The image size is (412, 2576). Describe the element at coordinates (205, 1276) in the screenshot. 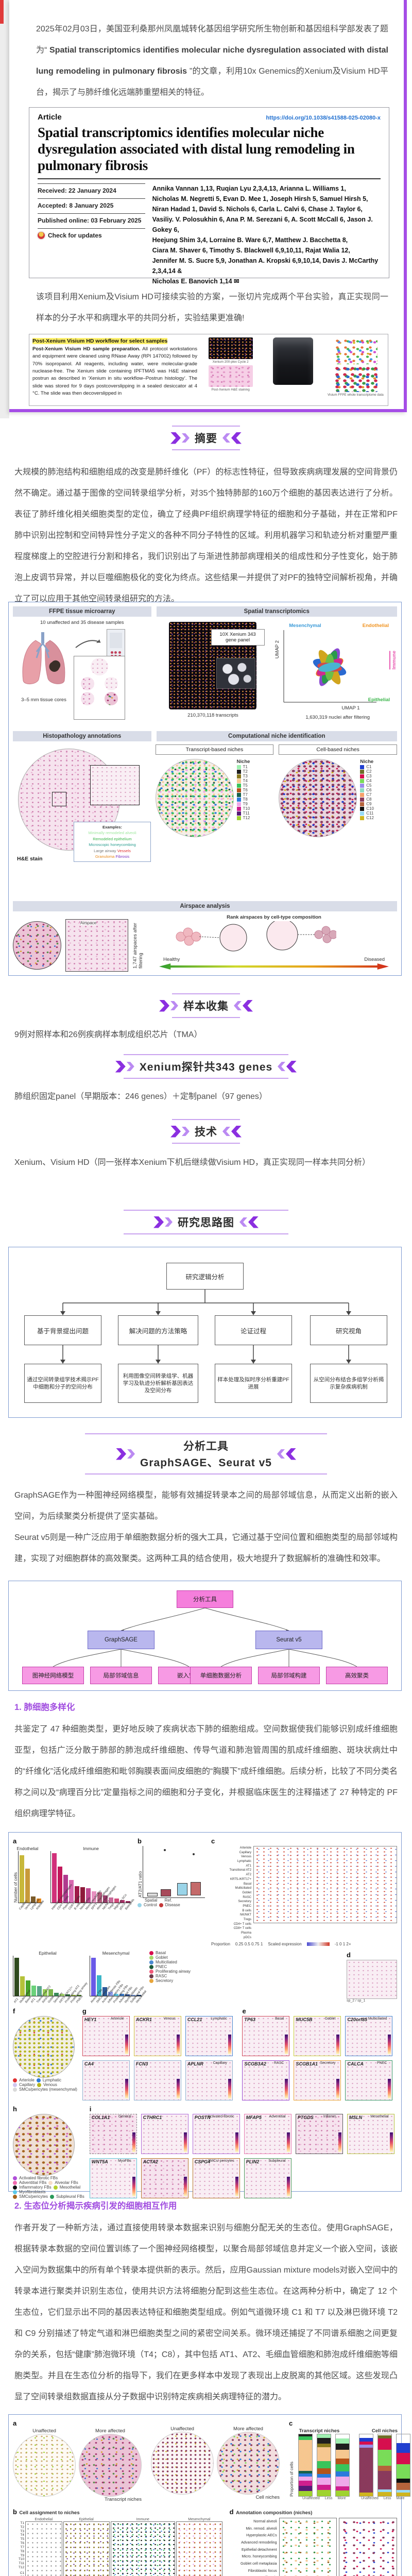

I see `flow-root: 研究逻辑分析` at that location.